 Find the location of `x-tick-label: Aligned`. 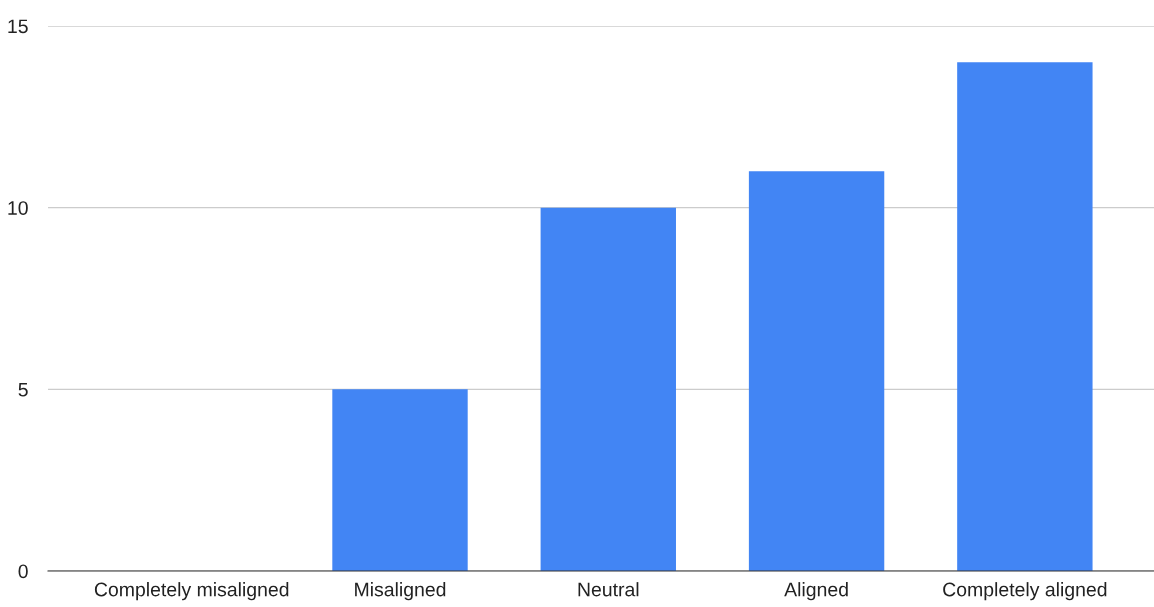

x-tick-label: Aligned is located at coordinates (816, 591).